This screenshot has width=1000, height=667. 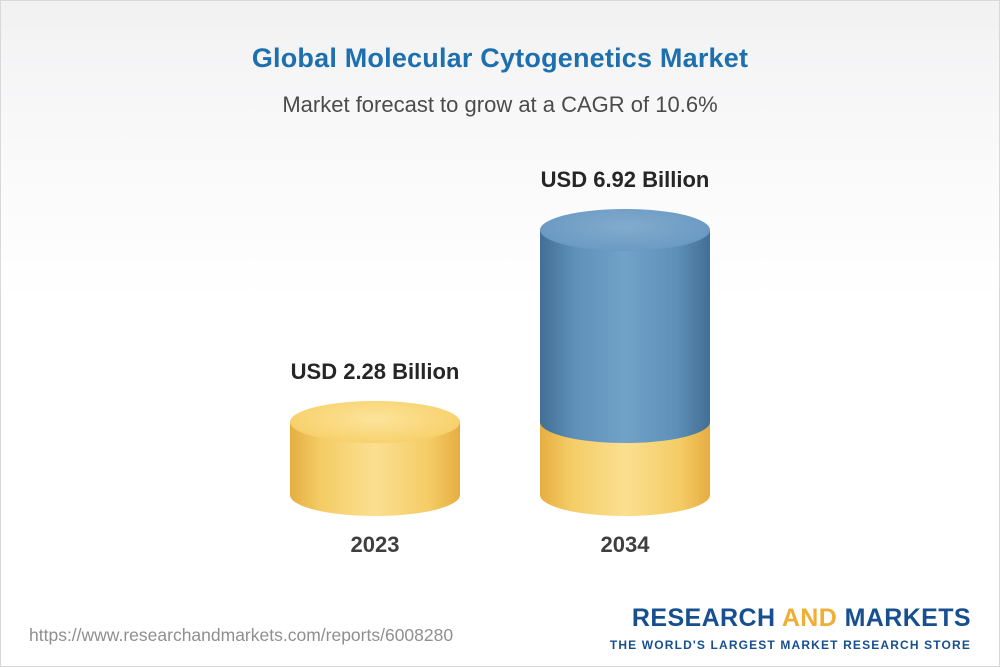 What do you see at coordinates (809, 618) in the screenshot?
I see `logo-word-and: AND` at bounding box center [809, 618].